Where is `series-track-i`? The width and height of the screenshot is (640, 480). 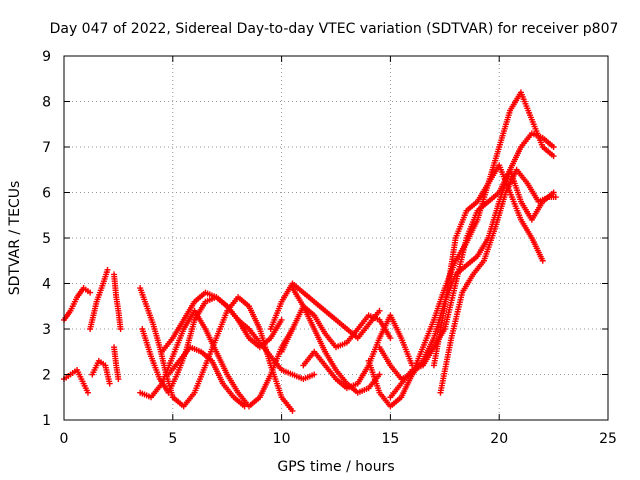 series-track-i is located at coordinates (216, 358).